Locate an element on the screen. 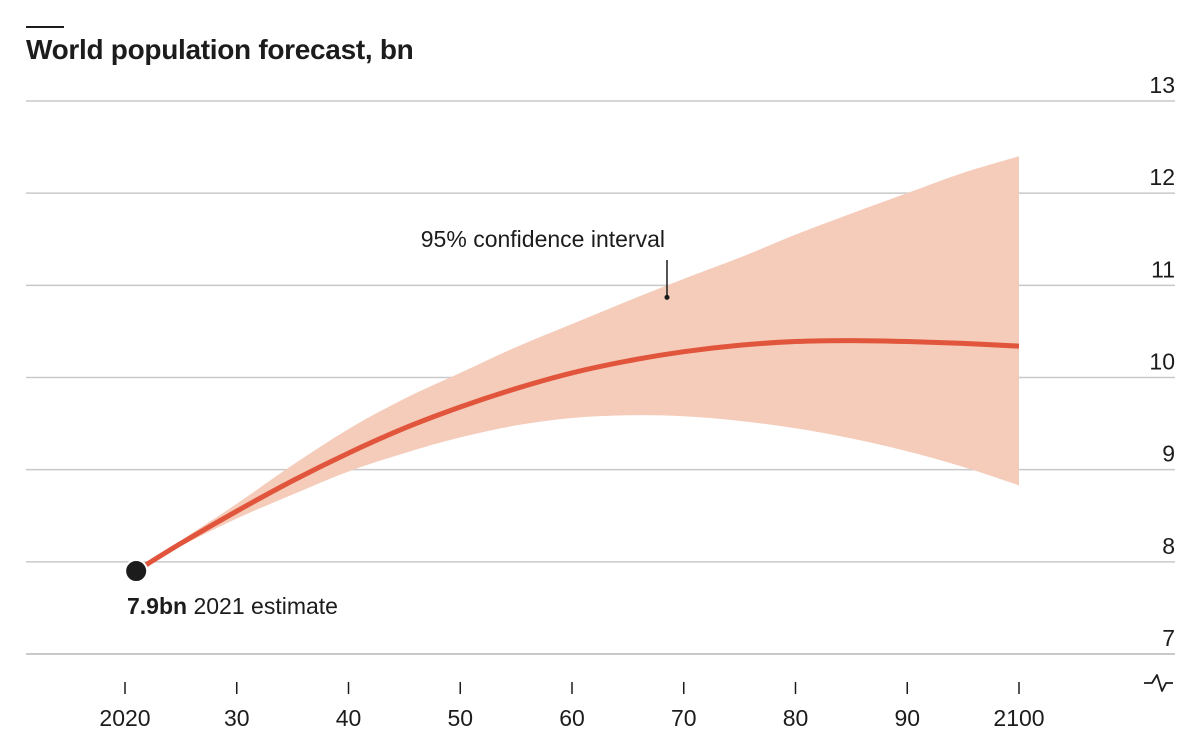  start-estimate-caption: 2021 estimate is located at coordinates (262, 606).